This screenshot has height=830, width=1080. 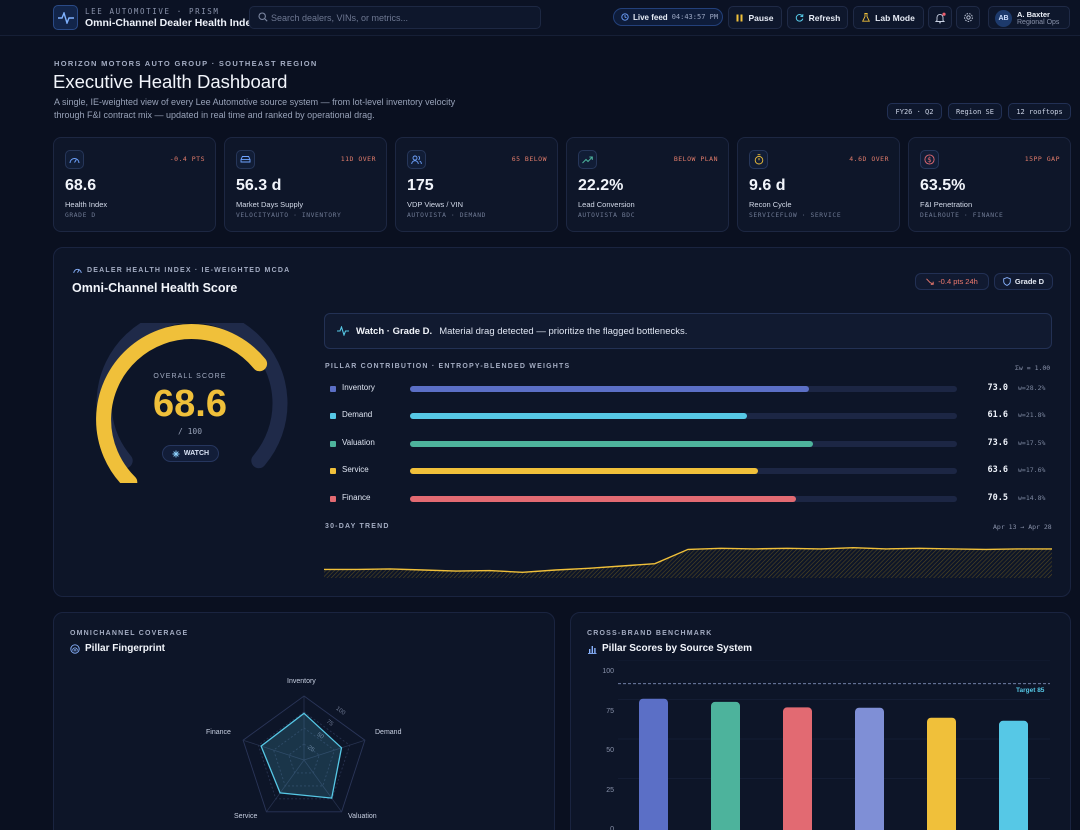 I want to click on pillar-weight: w=17.5%, so click(x=1032, y=443).